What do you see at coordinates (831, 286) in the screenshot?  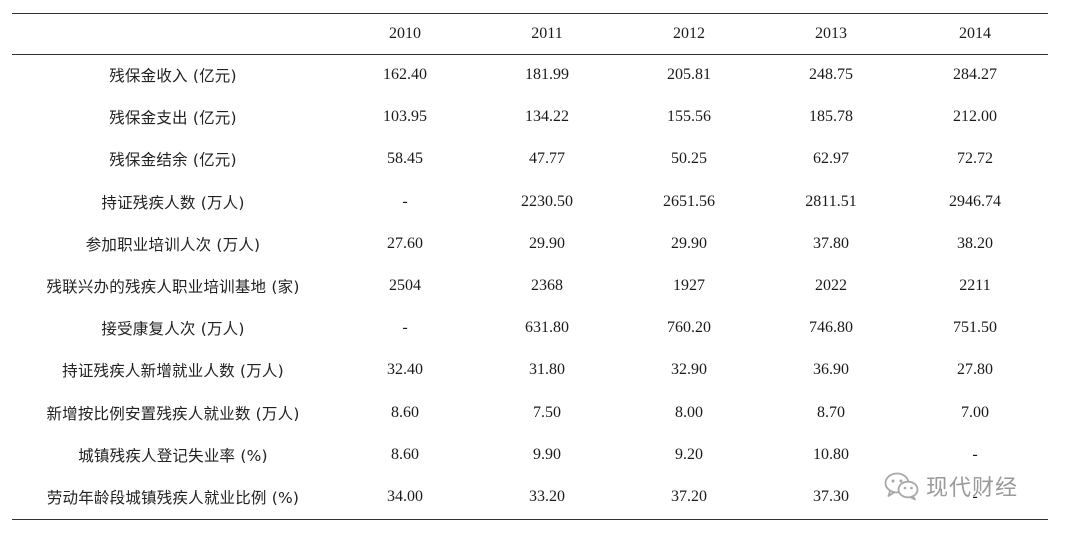 I see `table-cell: 2022` at bounding box center [831, 286].